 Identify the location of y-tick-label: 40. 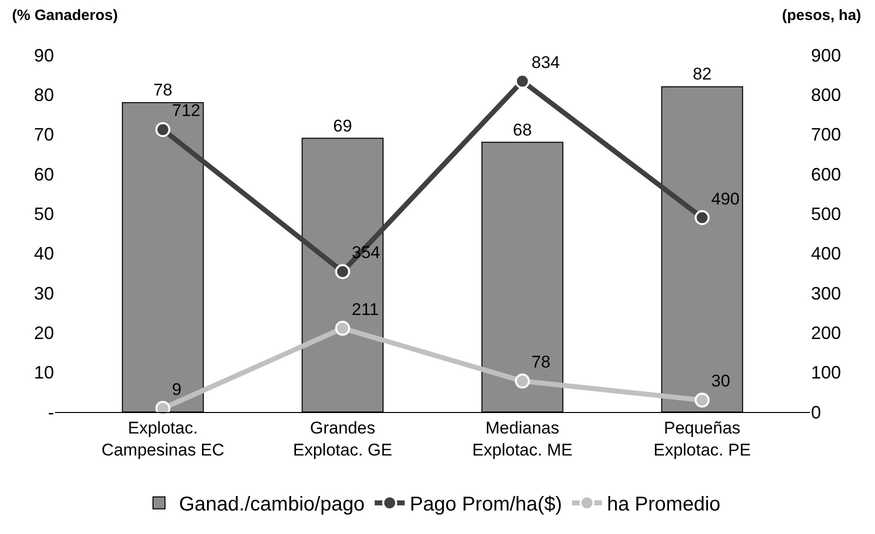
(44, 254).